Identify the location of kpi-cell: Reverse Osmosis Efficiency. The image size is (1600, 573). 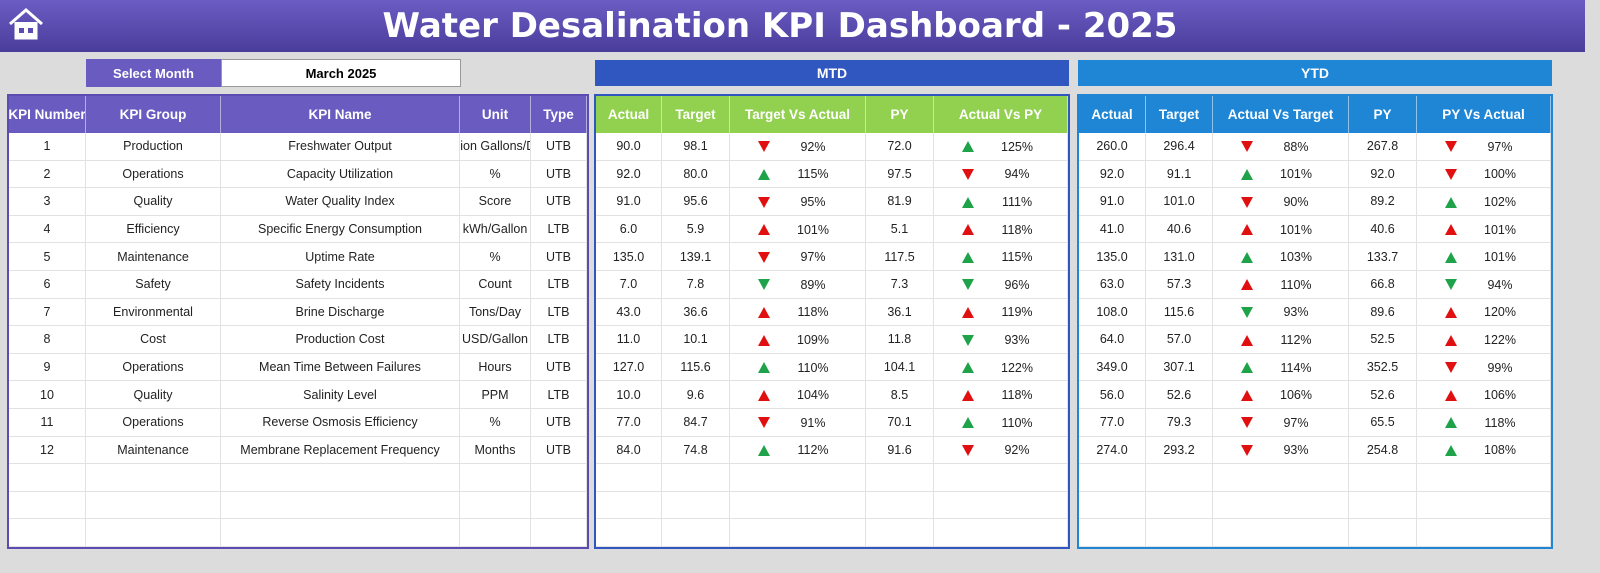
(340, 423).